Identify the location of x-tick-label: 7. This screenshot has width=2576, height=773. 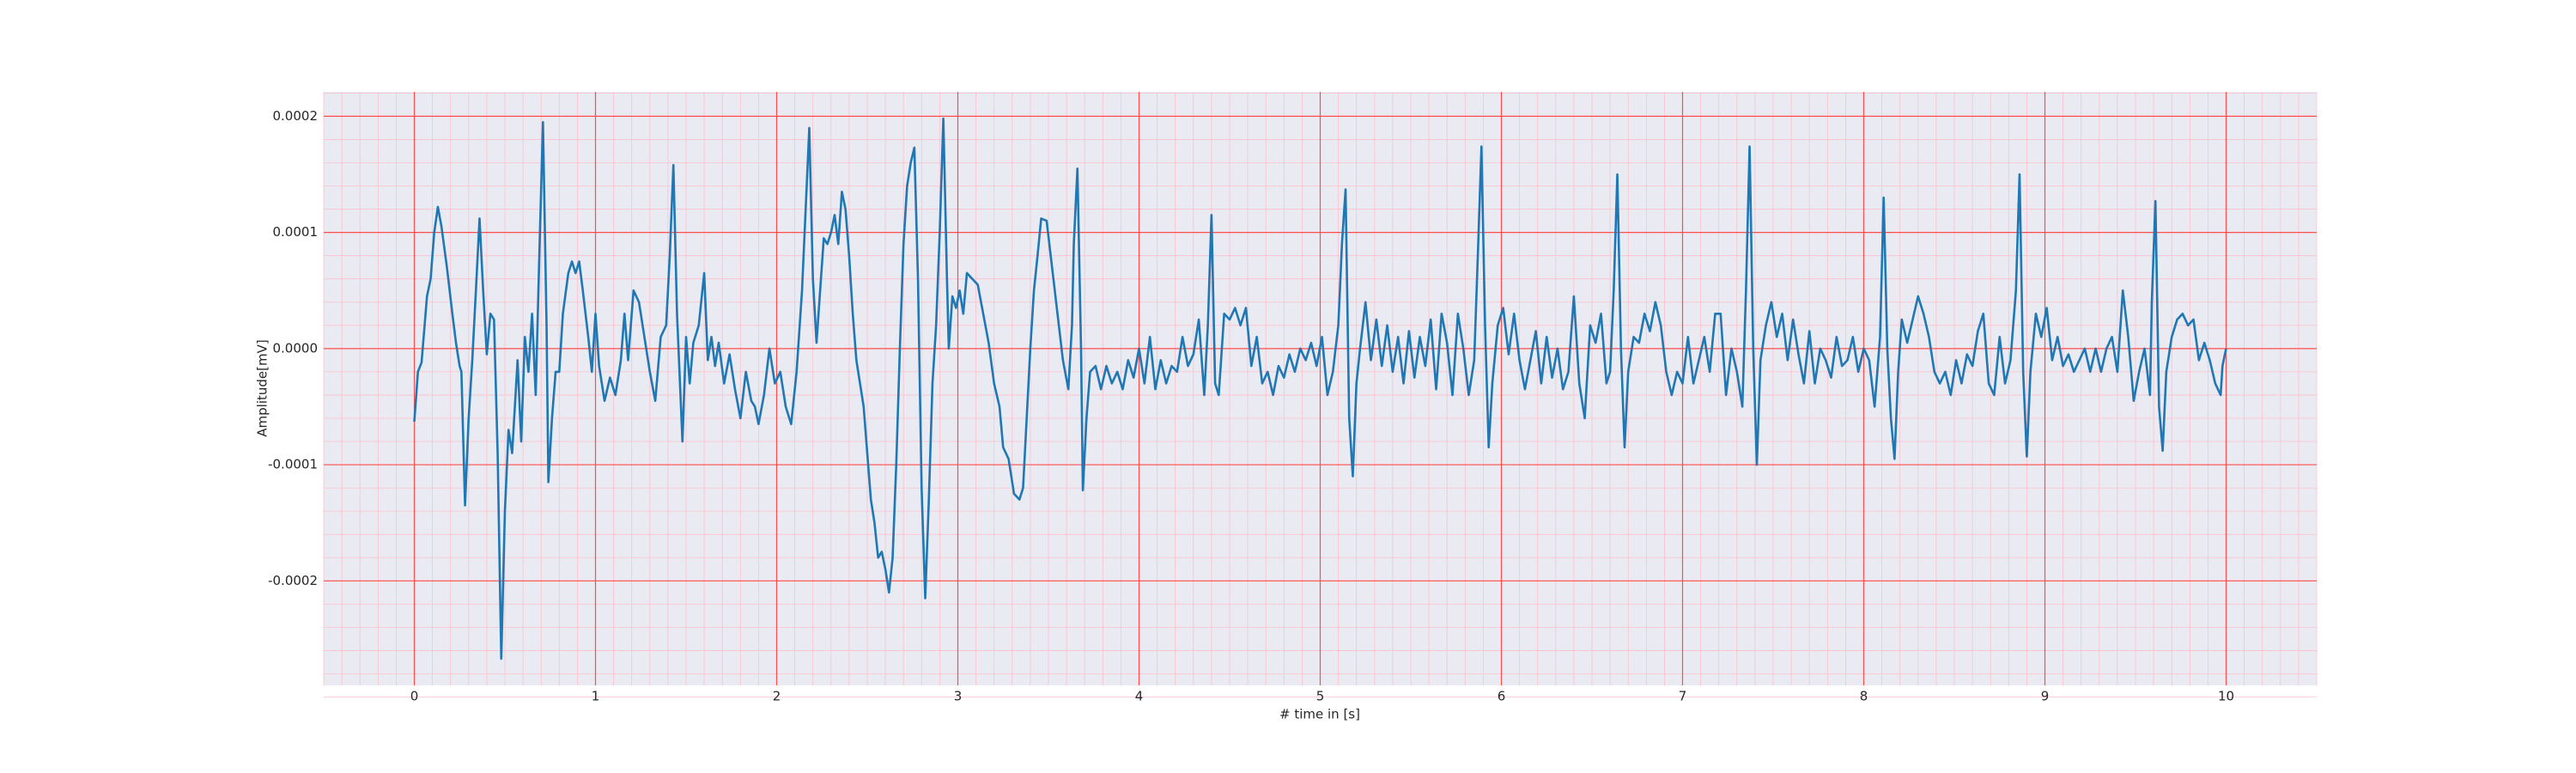
(1683, 696).